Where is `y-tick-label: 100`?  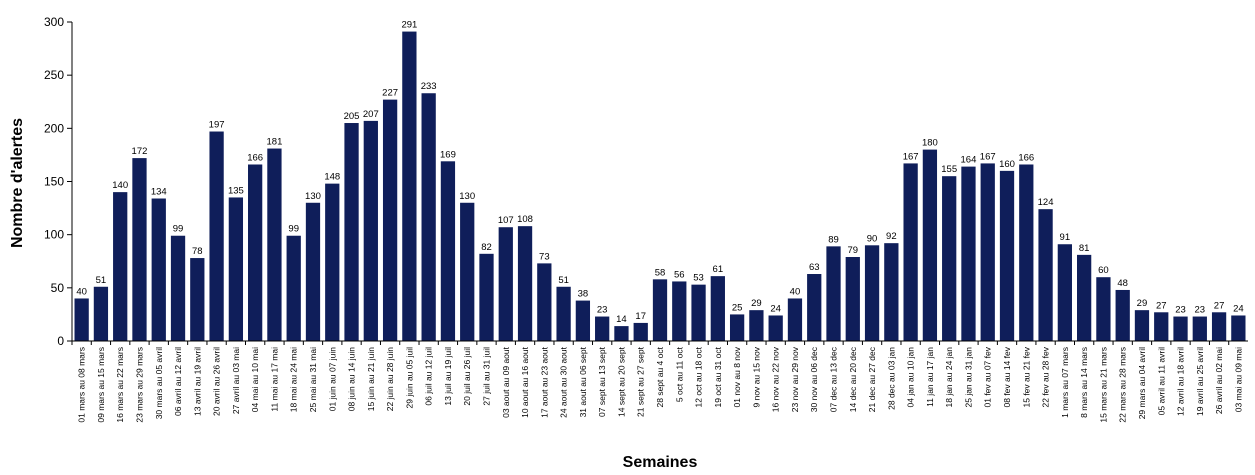 y-tick-label: 100 is located at coordinates (54, 235).